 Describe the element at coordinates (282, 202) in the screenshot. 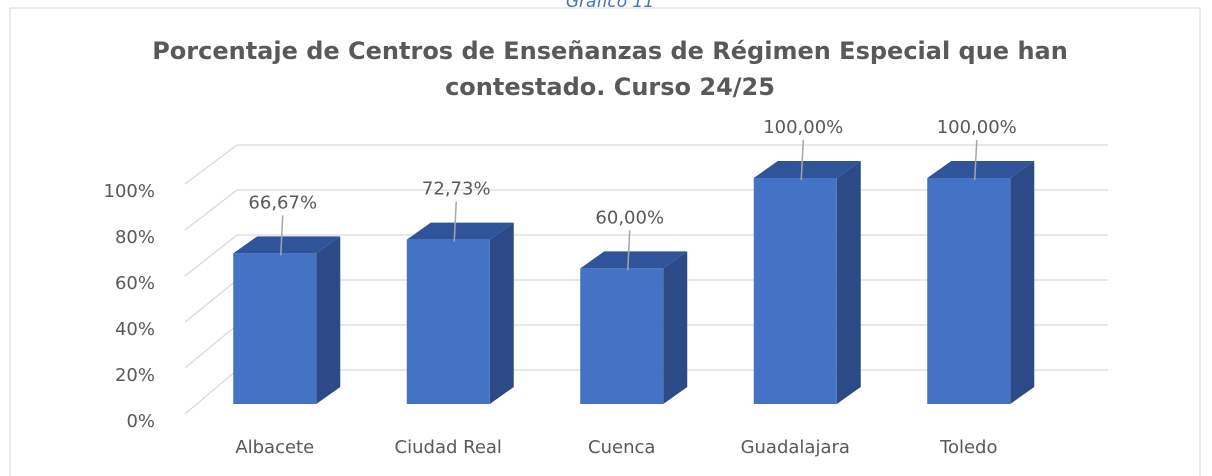

I see `data-label: 66,67%` at that location.